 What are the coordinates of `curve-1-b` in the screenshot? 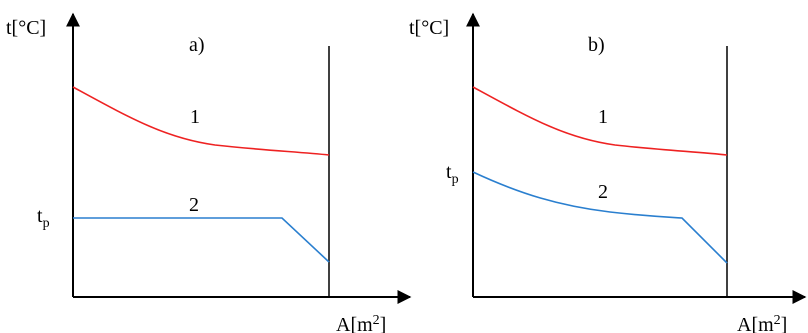 It's located at (600, 121).